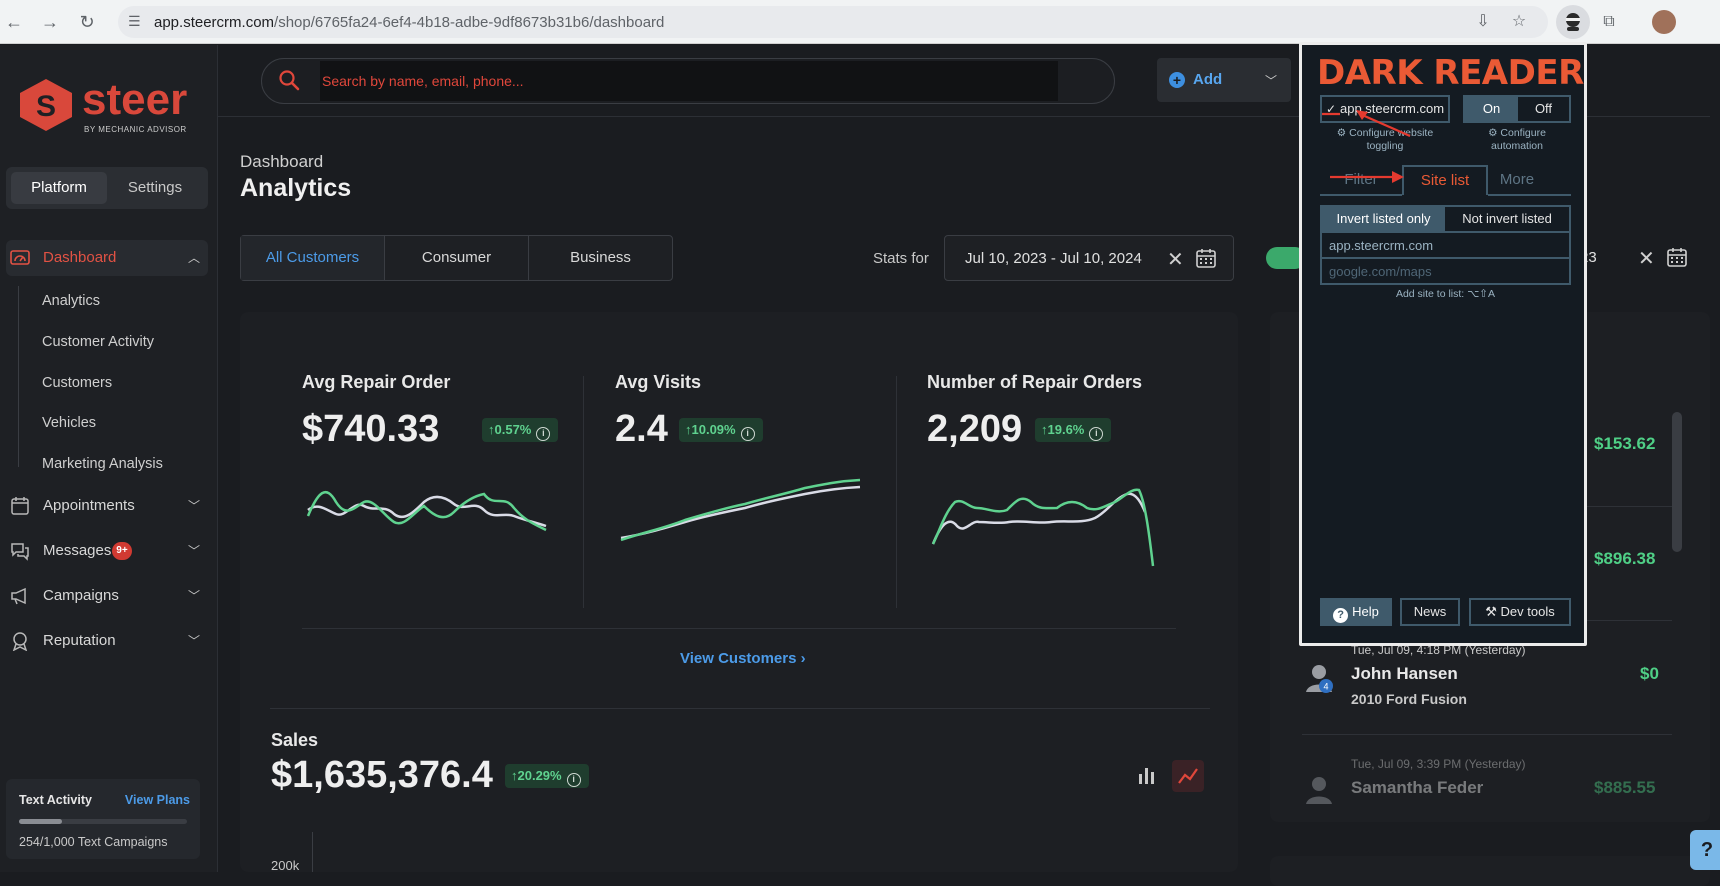 The height and width of the screenshot is (886, 1720). I want to click on lower-panel, so click(1490, 871).